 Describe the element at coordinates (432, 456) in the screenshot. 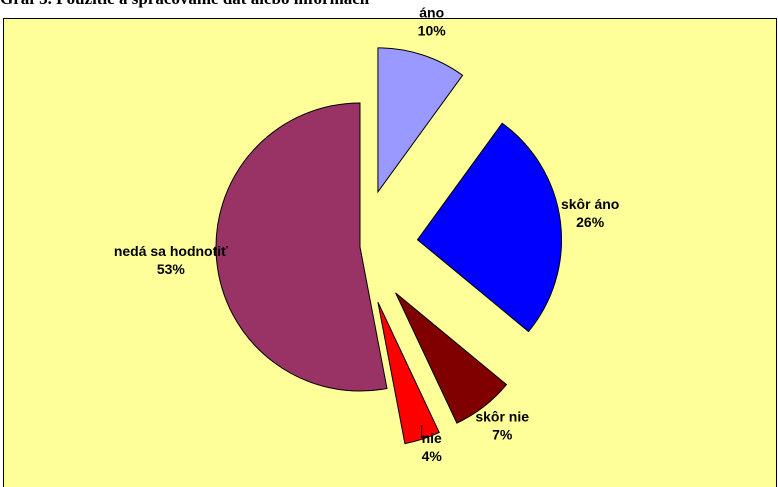

I see `slice-value: 4%` at that location.